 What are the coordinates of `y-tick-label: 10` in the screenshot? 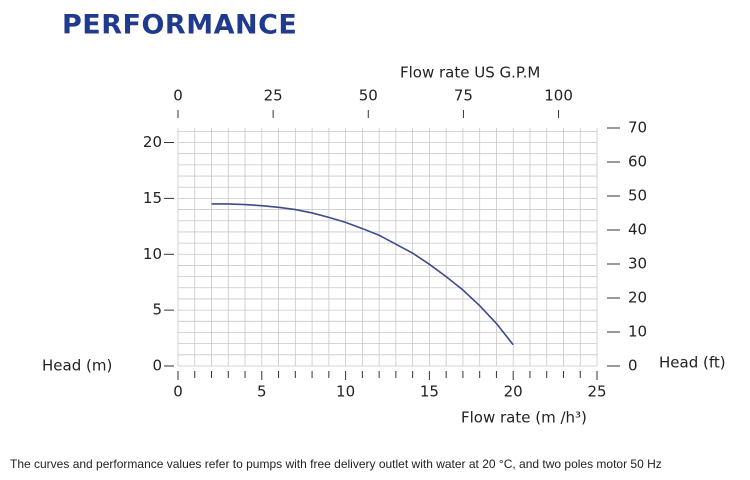 It's located at (152, 254).